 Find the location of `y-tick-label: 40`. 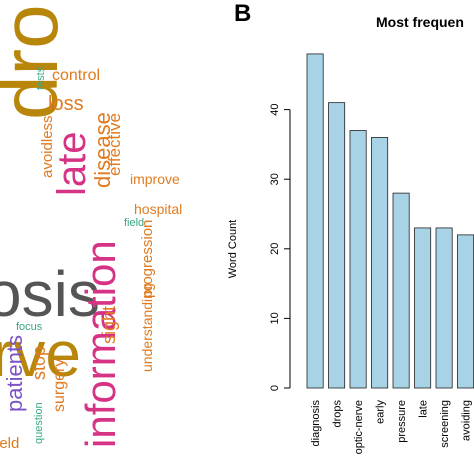

y-tick-label: 40 is located at coordinates (275, 109).